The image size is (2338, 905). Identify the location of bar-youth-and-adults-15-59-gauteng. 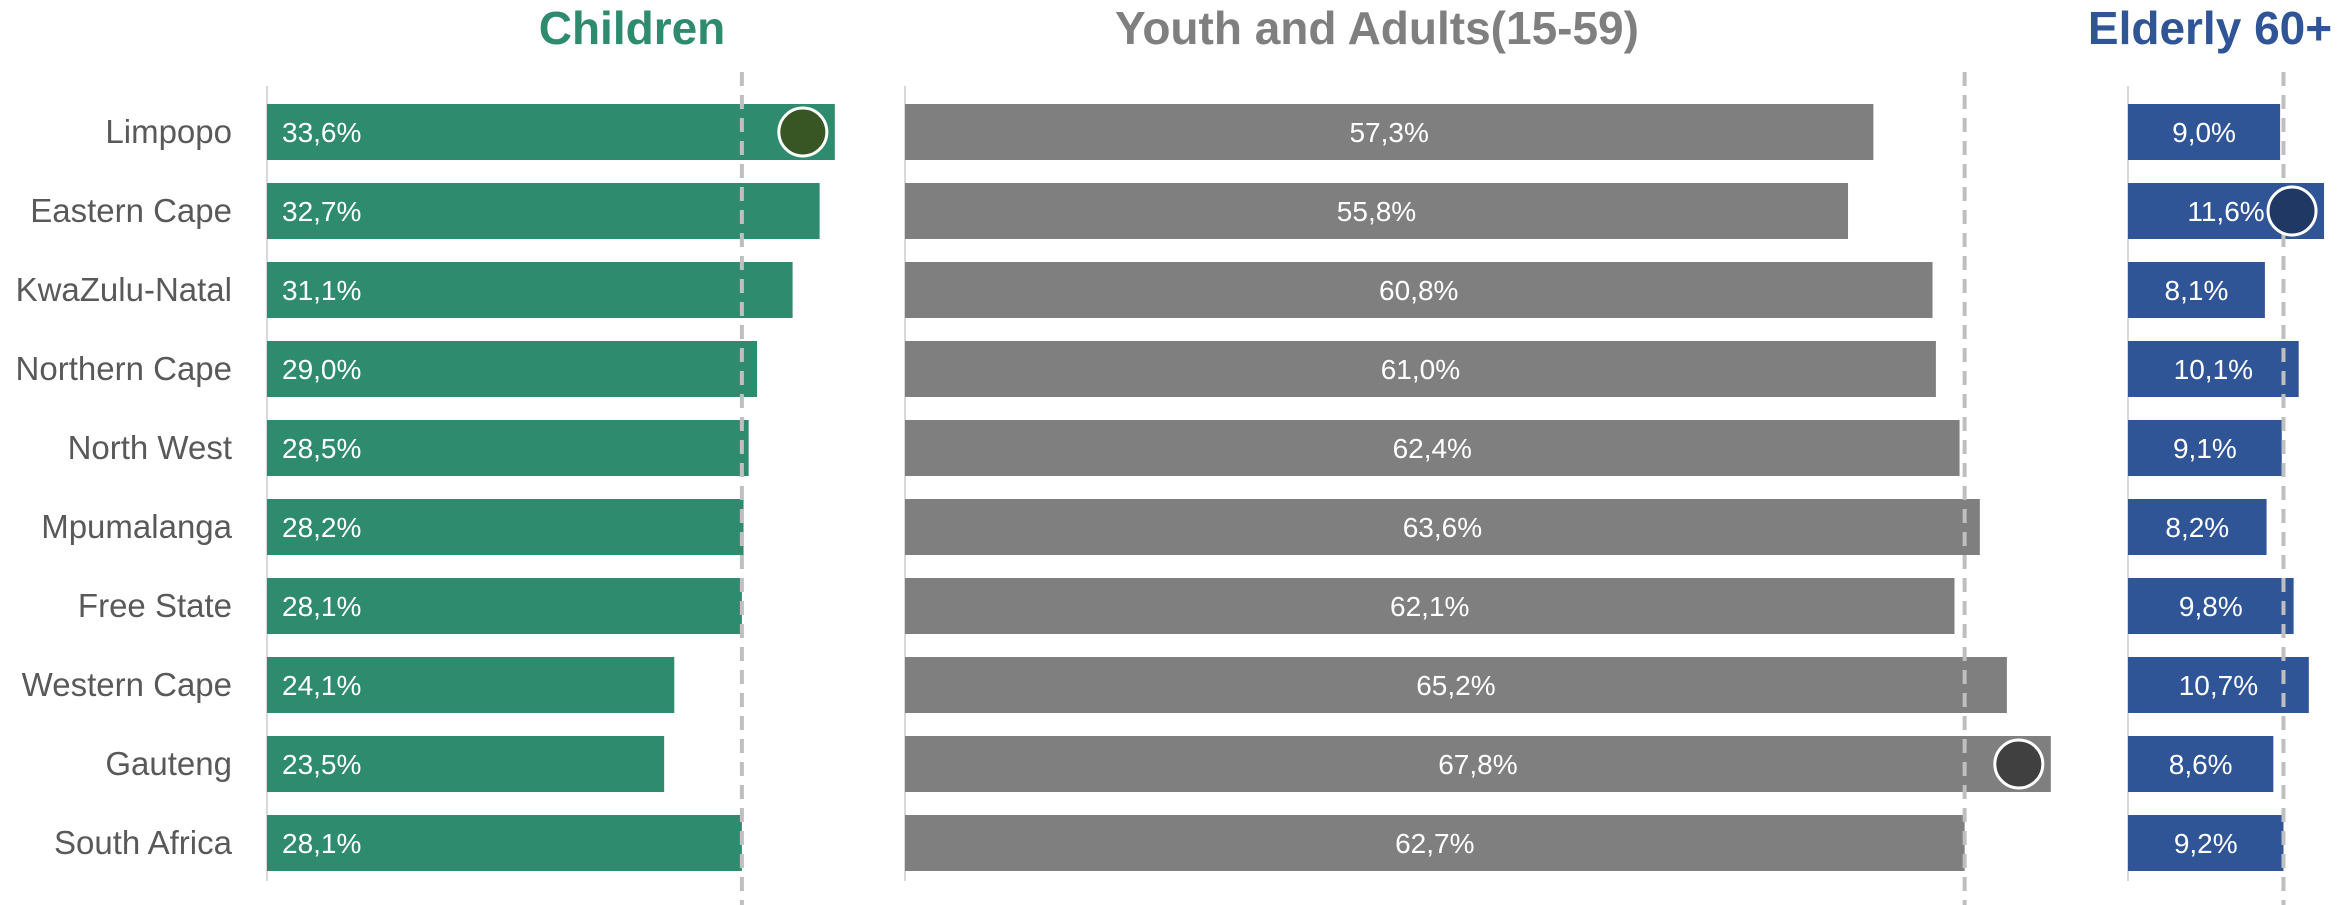
(1478, 764).